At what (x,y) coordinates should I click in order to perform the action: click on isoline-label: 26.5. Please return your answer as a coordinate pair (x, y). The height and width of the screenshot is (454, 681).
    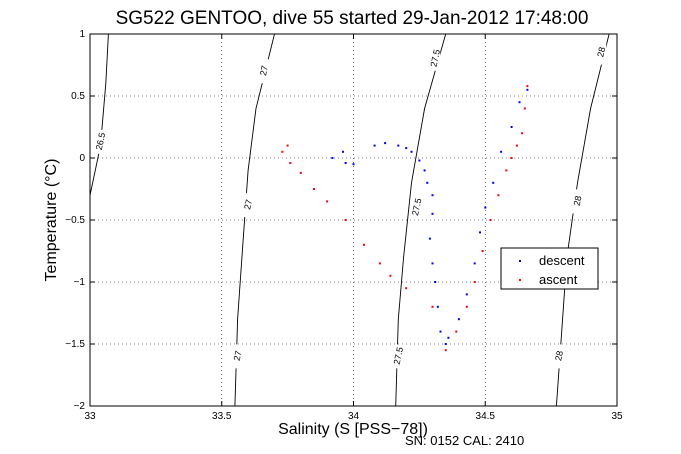
    Looking at the image, I should click on (100, 141).